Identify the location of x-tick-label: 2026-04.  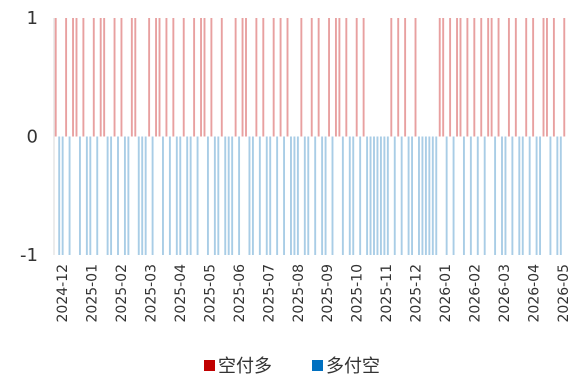
(535, 293).